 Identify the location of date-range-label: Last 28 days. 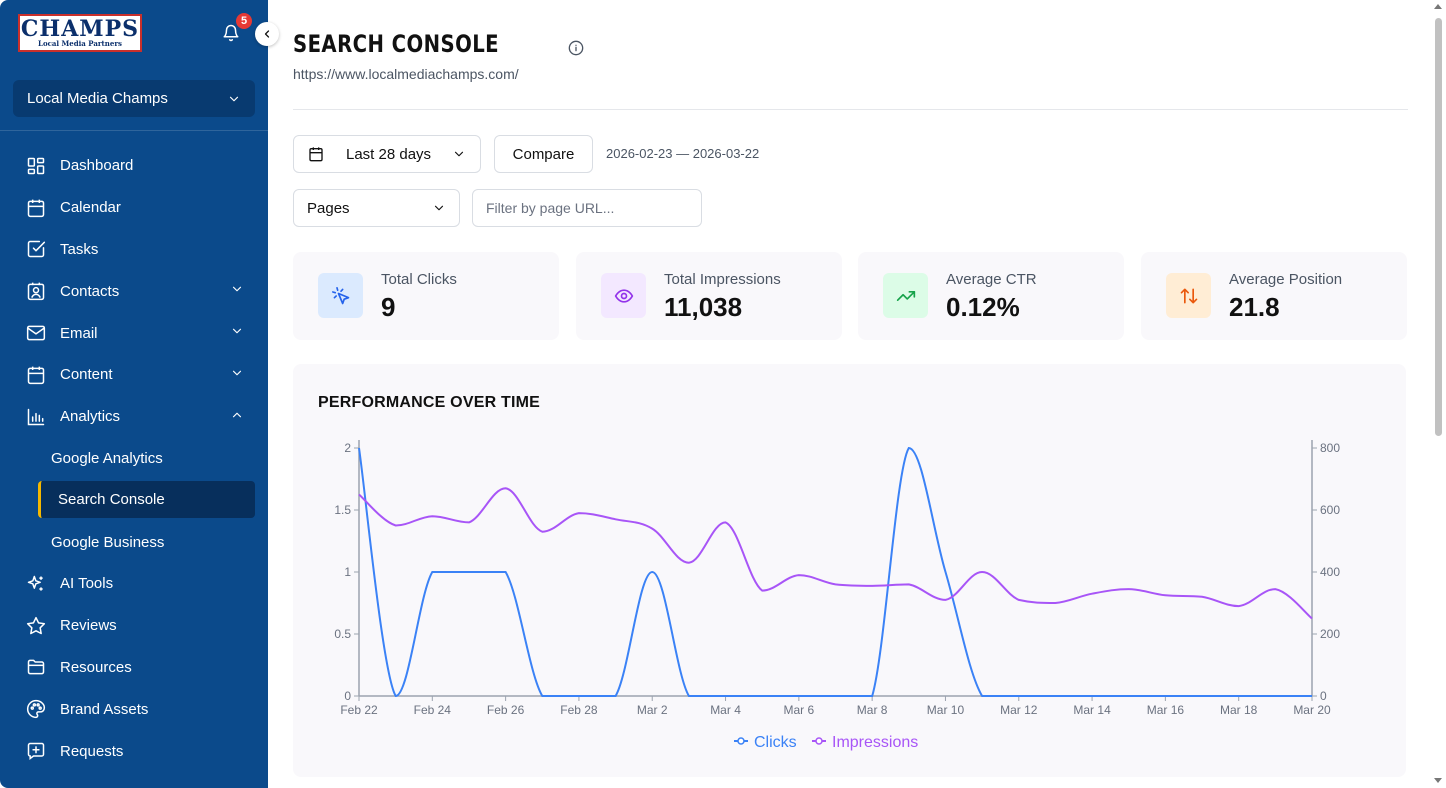
(389, 154).